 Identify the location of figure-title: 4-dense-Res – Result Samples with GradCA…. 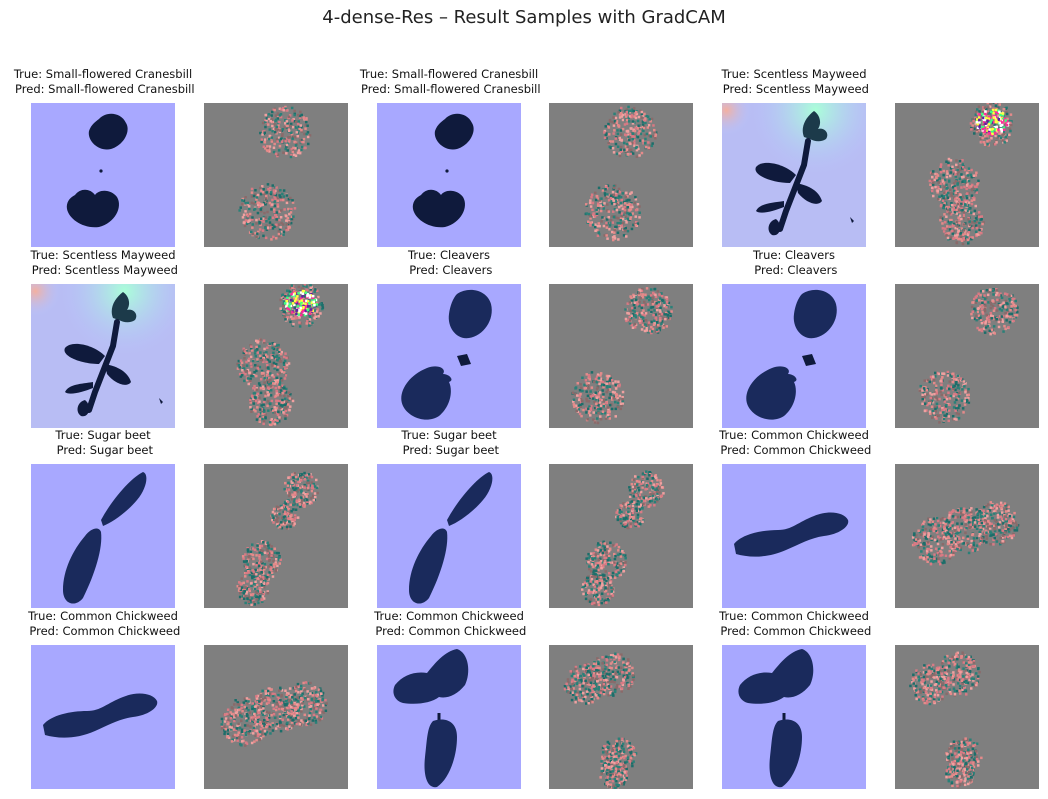
(524, 17).